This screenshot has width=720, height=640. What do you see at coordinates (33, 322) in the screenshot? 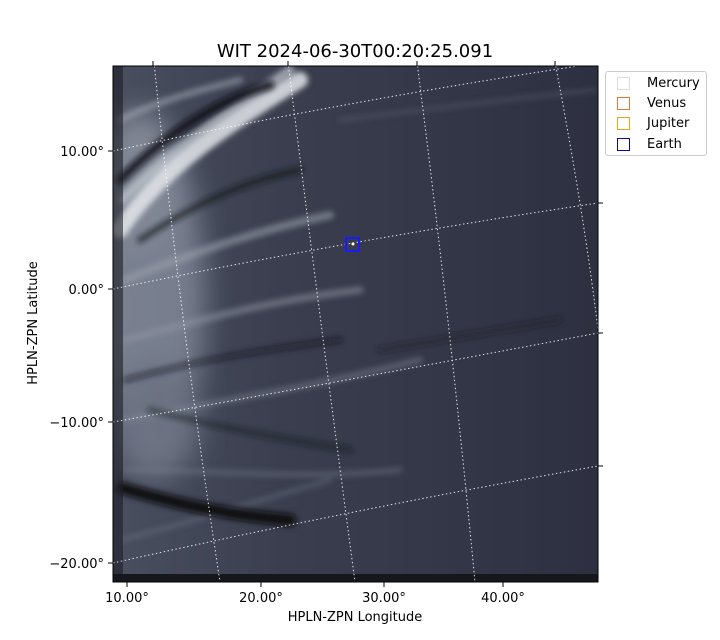
I see `y-axis-label: HPLN-ZPN Latitude` at bounding box center [33, 322].